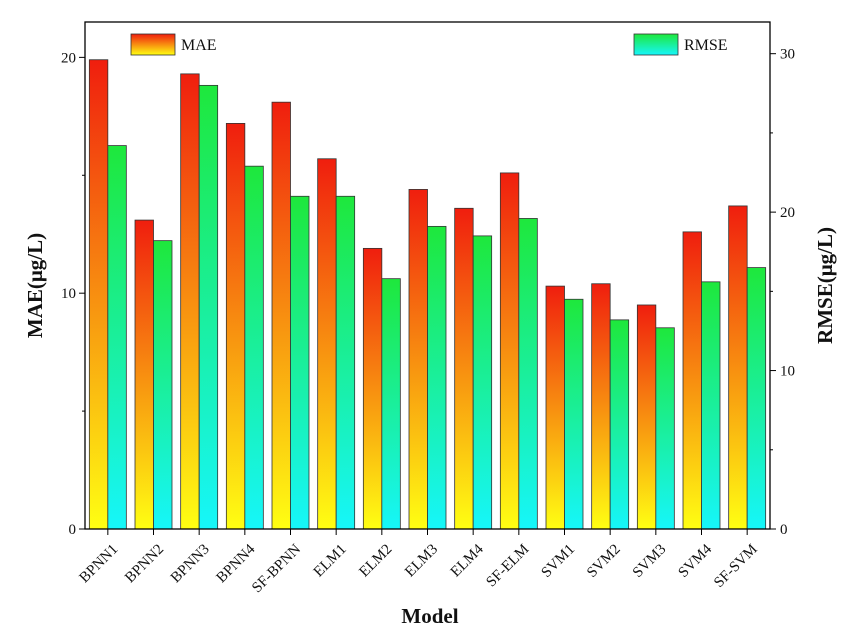  I want to click on x-tick-label: ELM3, so click(421, 560).